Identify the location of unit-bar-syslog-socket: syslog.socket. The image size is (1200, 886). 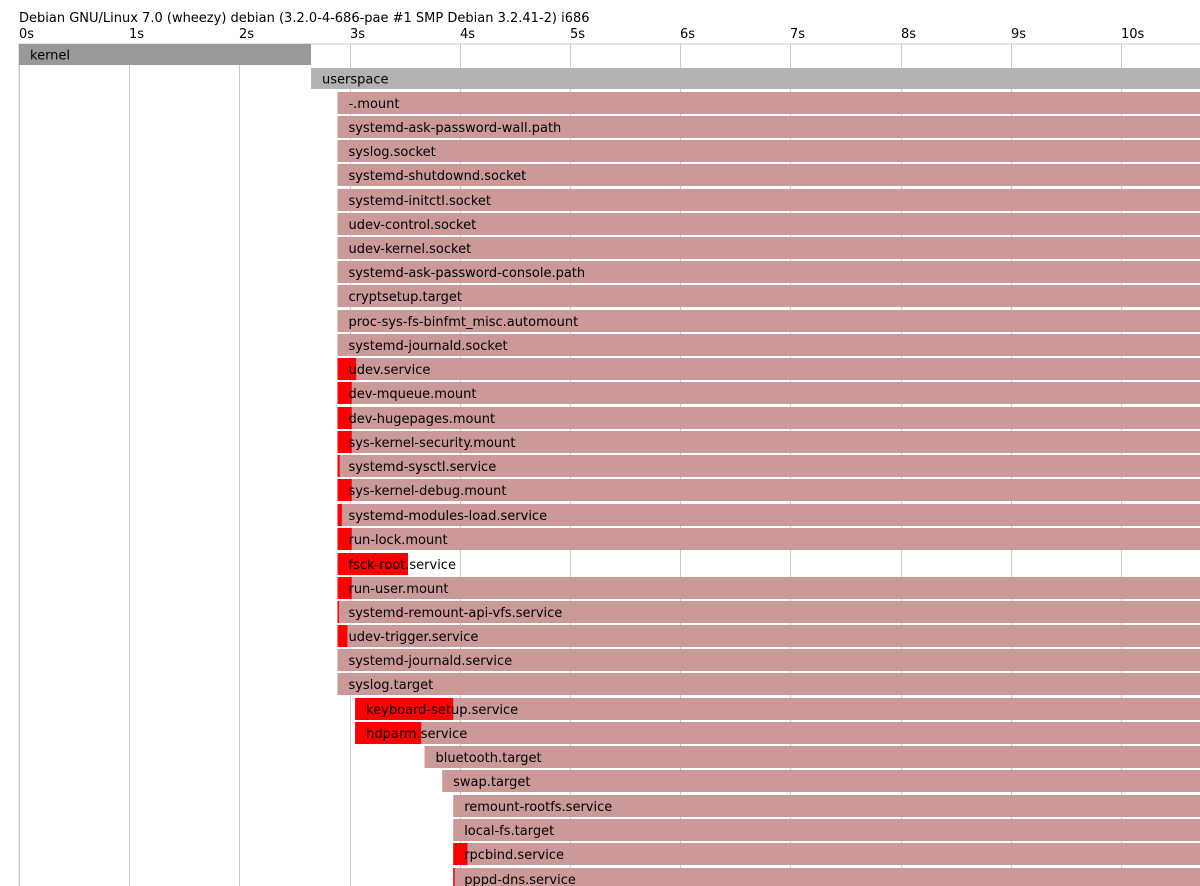
(768, 151).